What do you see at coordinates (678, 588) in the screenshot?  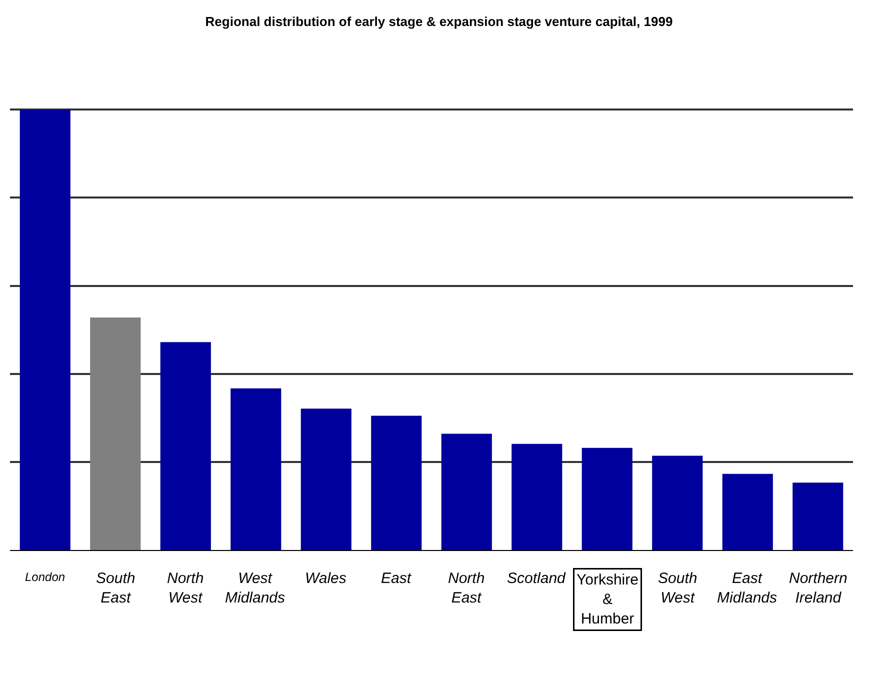 I see `x-tick-label: South West` at bounding box center [678, 588].